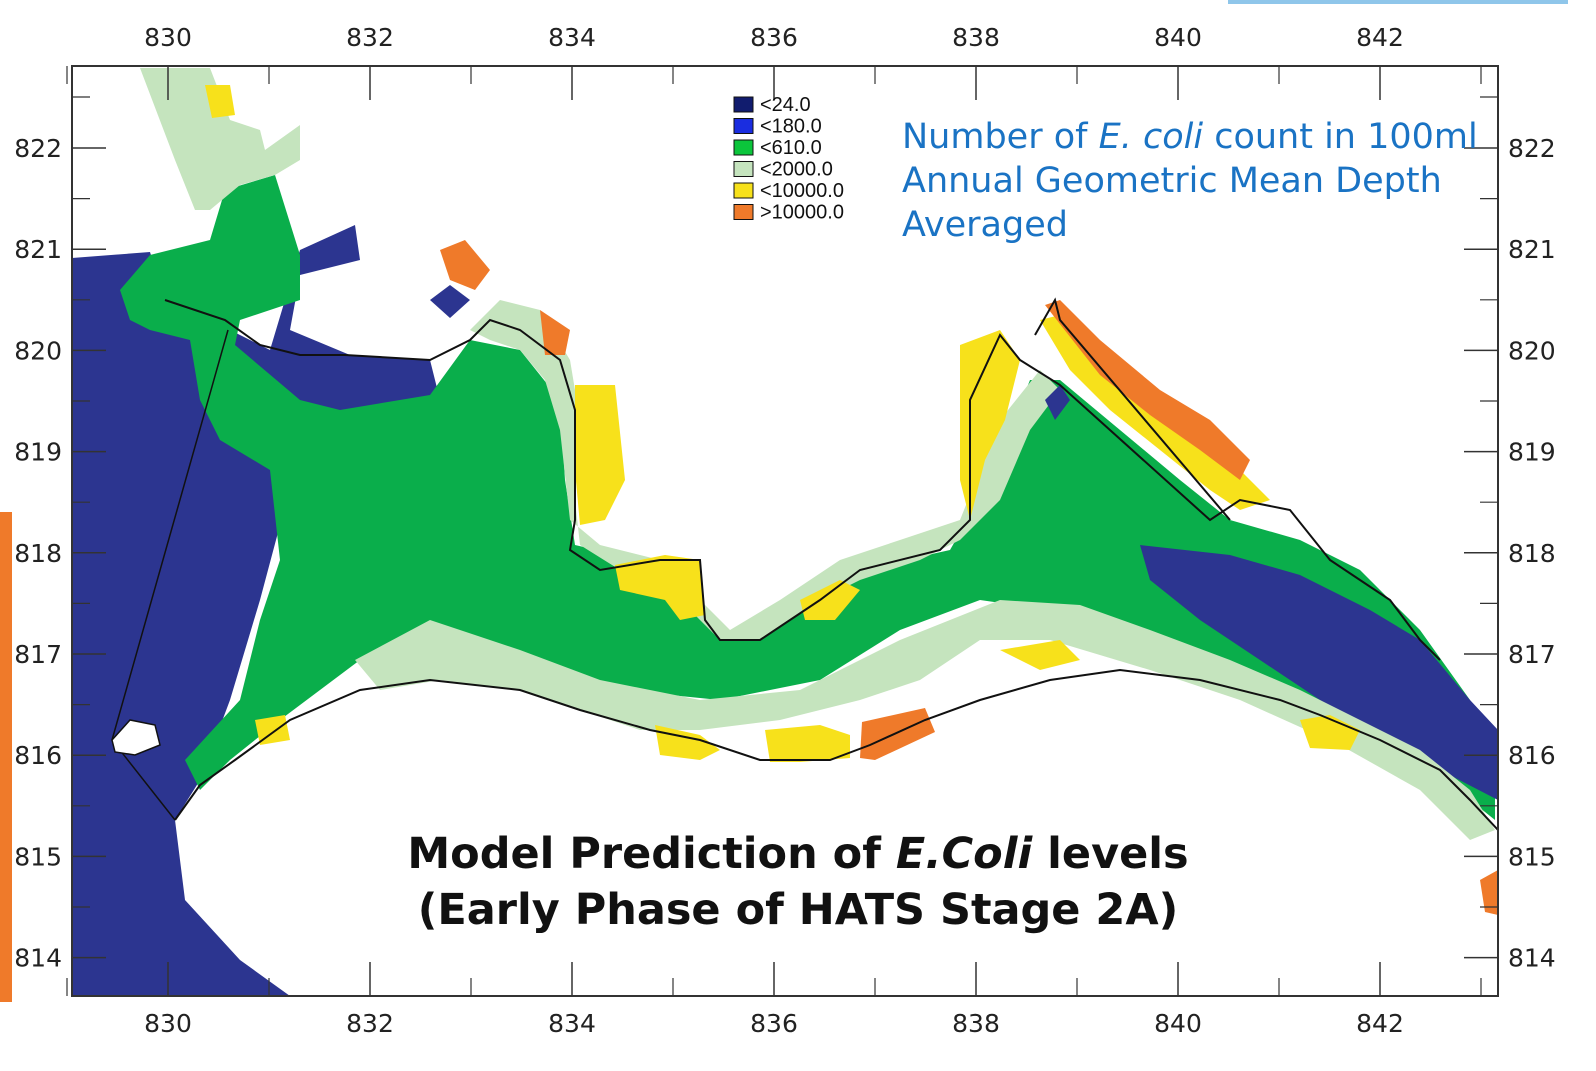 The height and width of the screenshot is (1071, 1596). I want to click on x-tick-label-bottom: 832, so click(370, 1023).